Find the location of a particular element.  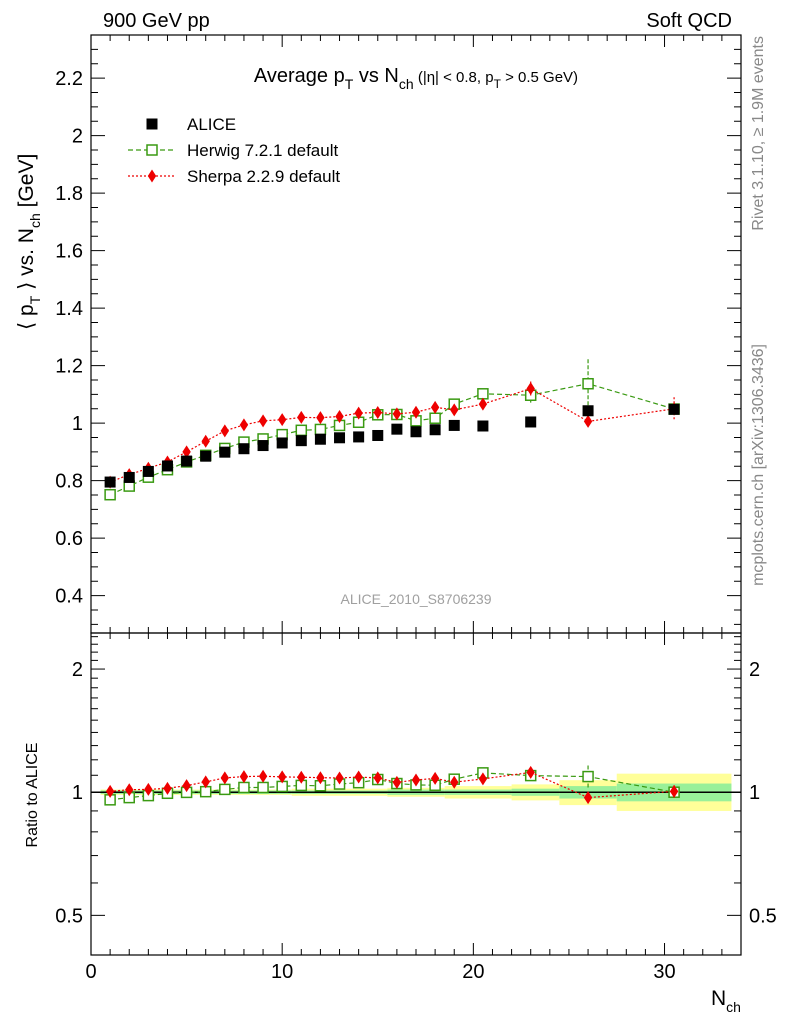

main-ylabel: ⟨ pT ⟩ vs. Nch [GeV] is located at coordinates (29, 242).